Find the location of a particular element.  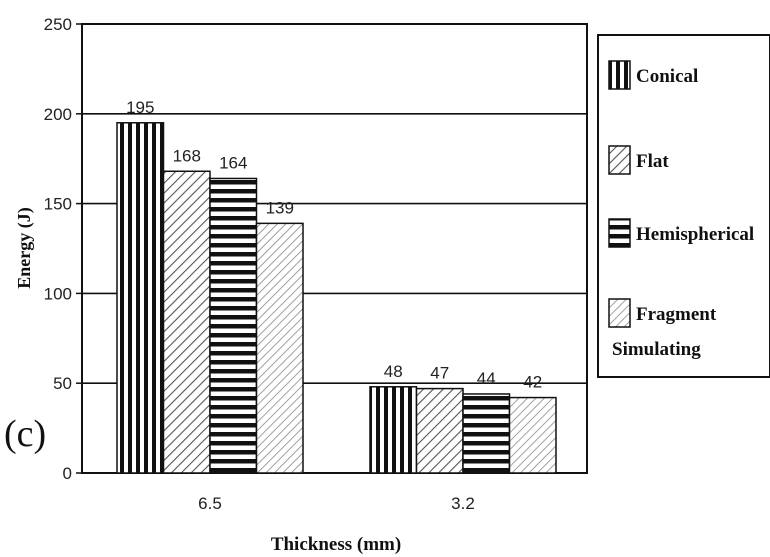

y-tick-label: 50 is located at coordinates (62, 383).